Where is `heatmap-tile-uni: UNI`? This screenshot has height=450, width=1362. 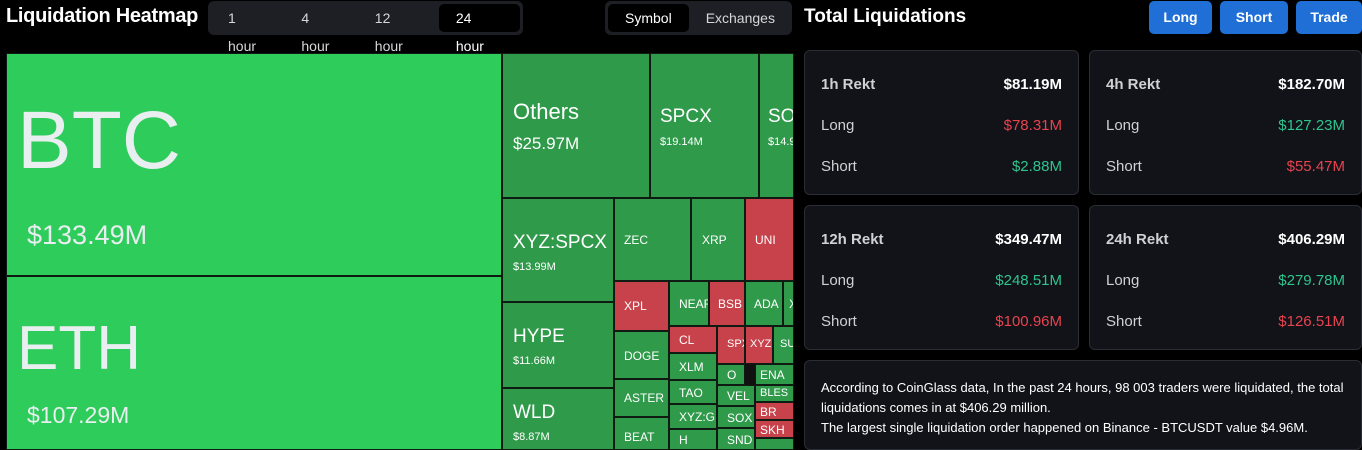 heatmap-tile-uni: UNI is located at coordinates (769, 239).